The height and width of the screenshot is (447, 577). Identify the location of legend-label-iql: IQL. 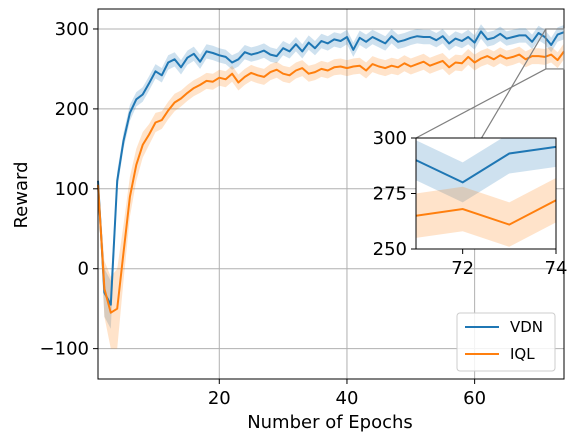
(522, 354).